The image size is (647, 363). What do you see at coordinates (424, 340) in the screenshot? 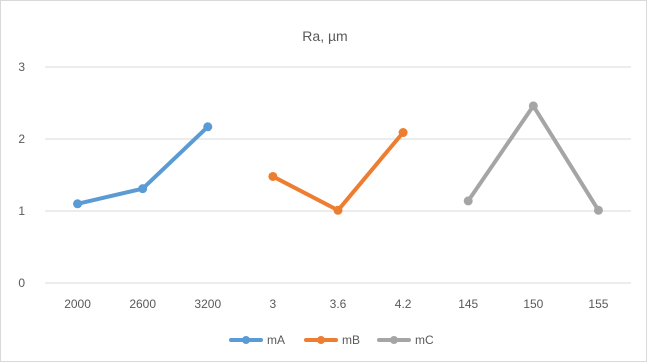
I see `legend-label: mC` at bounding box center [424, 340].